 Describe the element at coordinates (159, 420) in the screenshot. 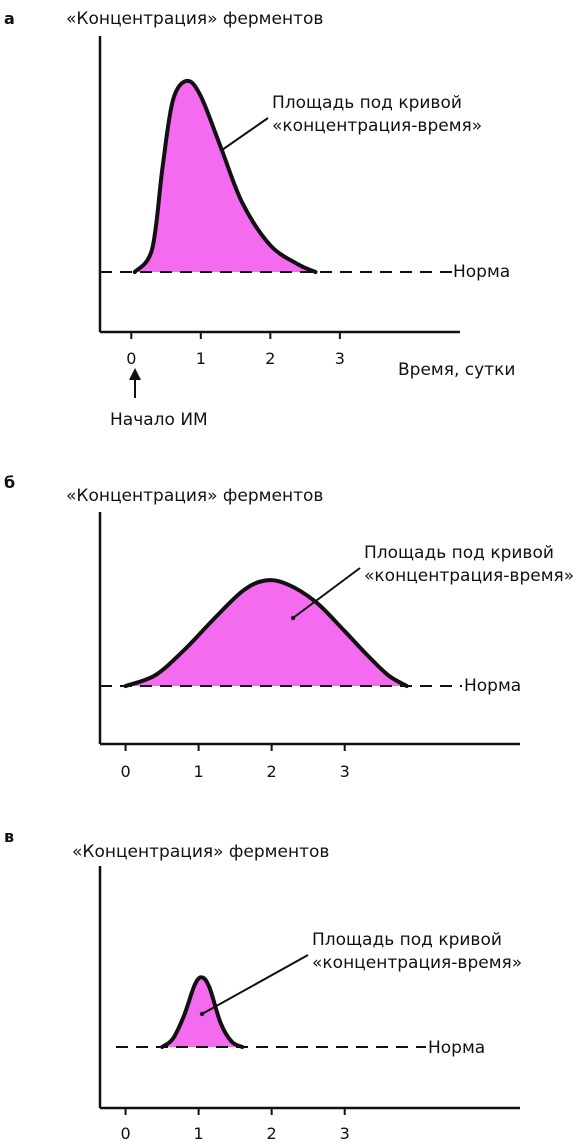

I see `onset-label: Начало ИМ` at that location.